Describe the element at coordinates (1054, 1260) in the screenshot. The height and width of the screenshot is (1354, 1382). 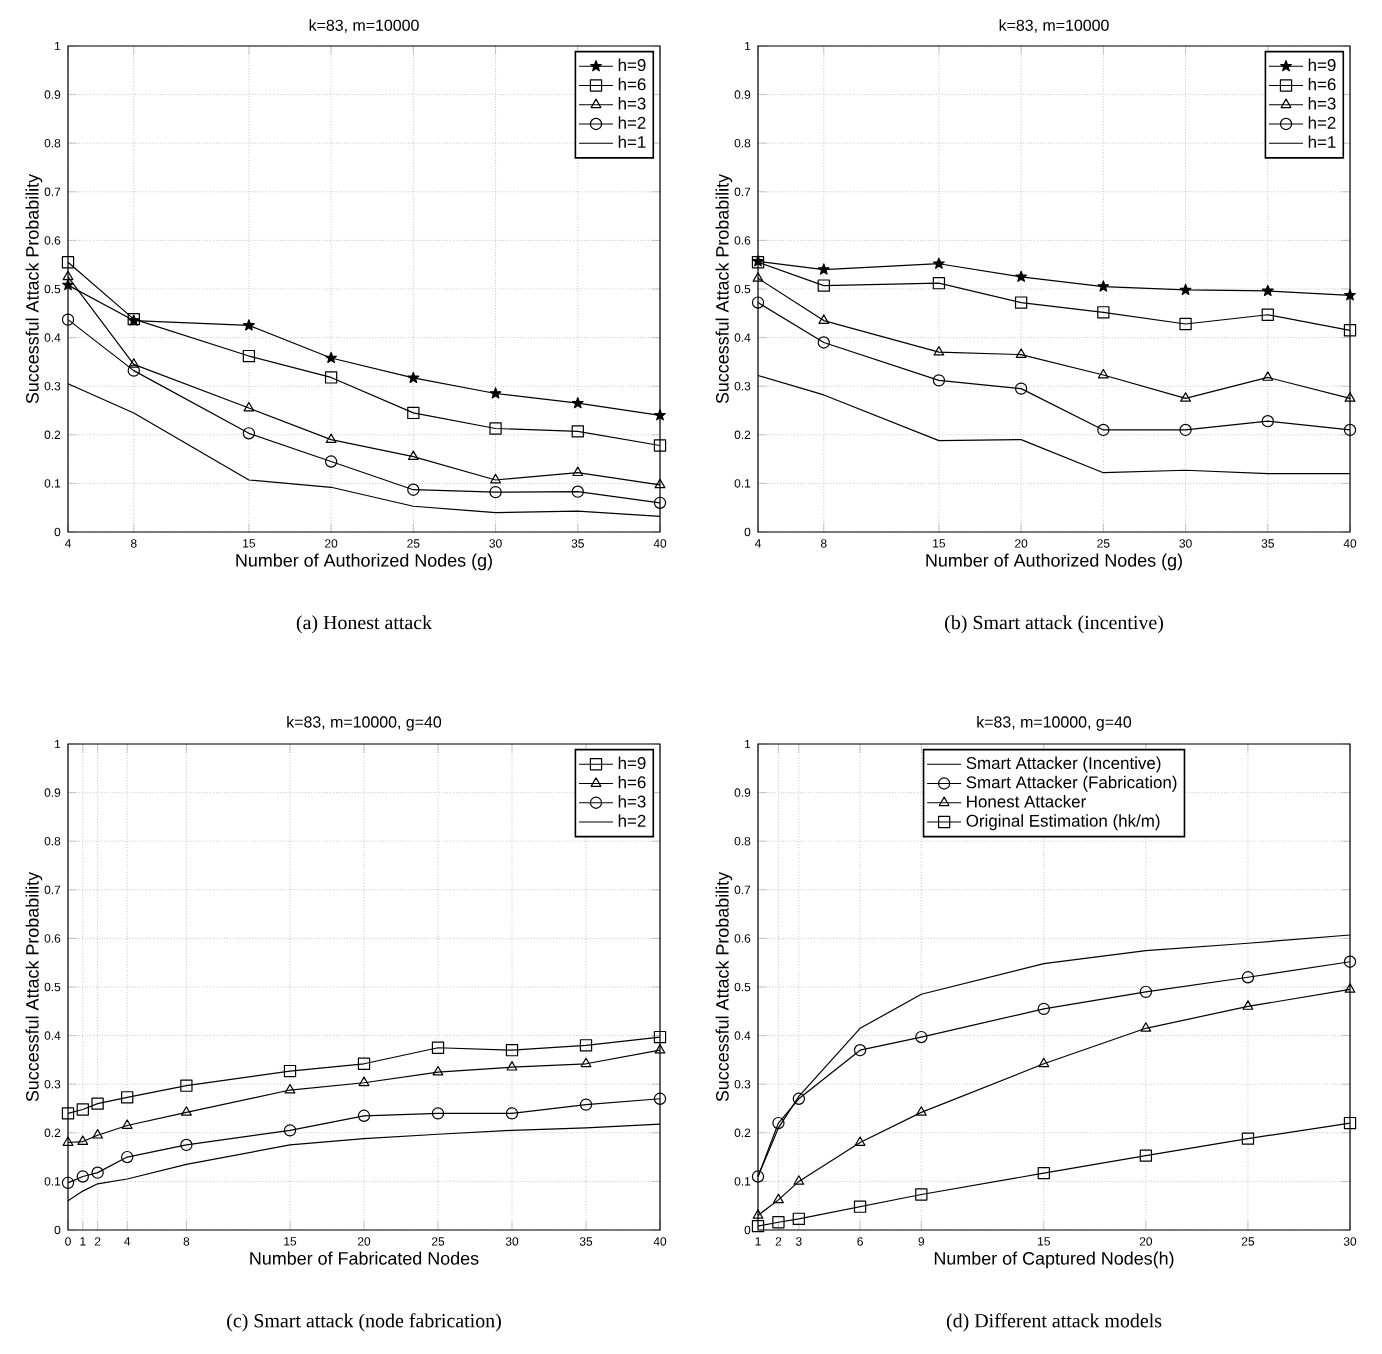
I see `x-axis-title: Number of Captured Nodes(h)` at that location.